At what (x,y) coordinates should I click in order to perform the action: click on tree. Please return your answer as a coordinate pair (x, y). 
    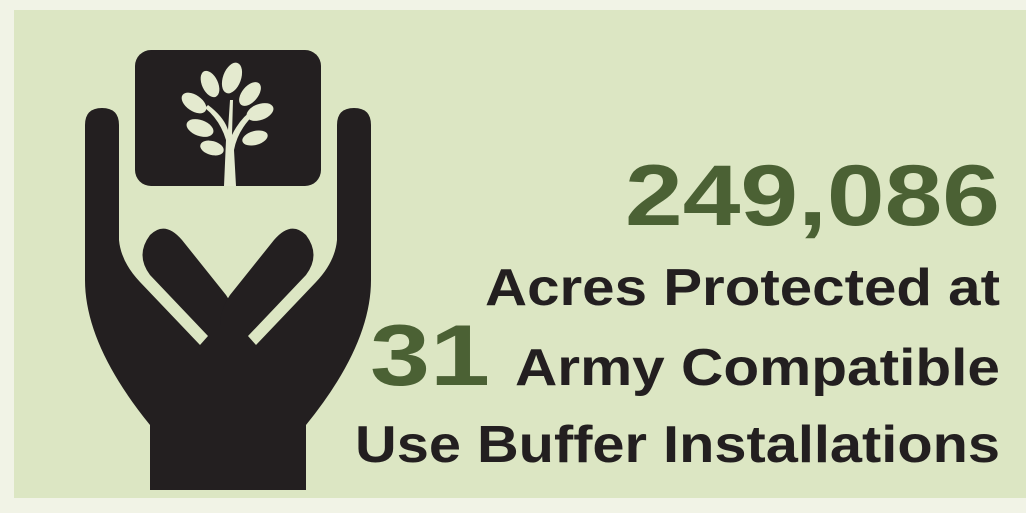
    Looking at the image, I should click on (227, 124).